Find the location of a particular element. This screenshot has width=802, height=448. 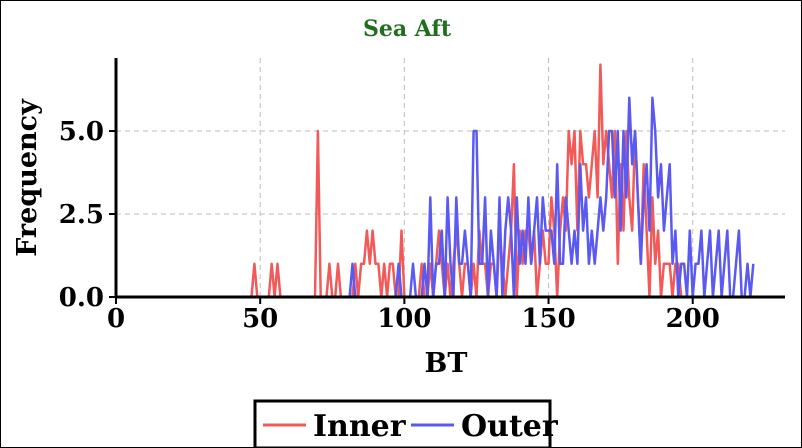

y-tick-label: 0.0 is located at coordinates (81, 298).